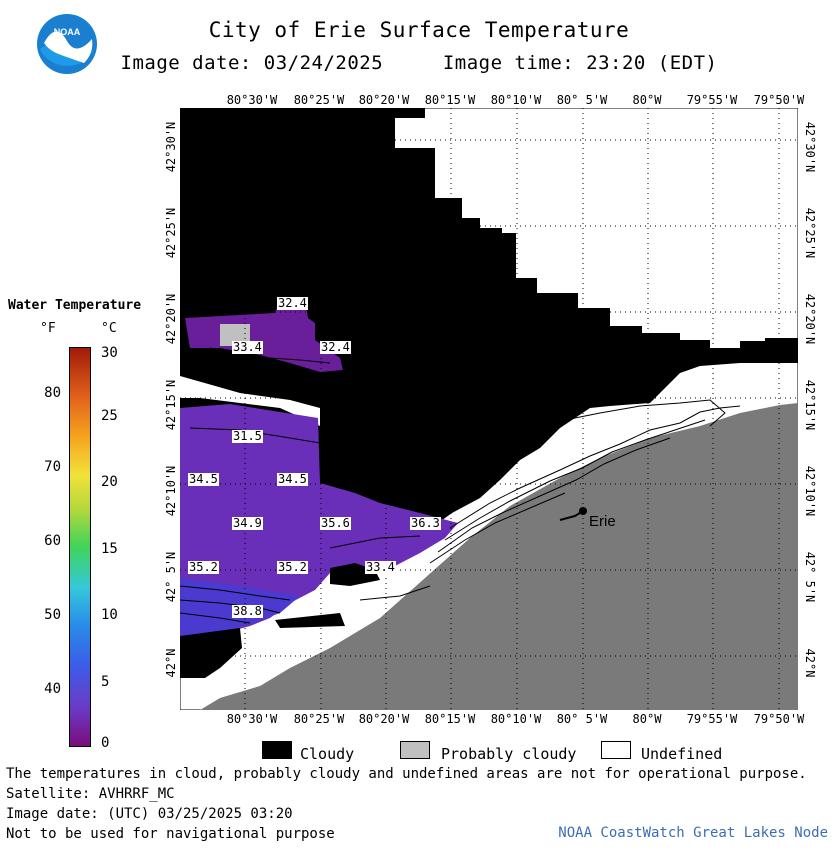  I want to click on probably-cloudy-region, so click(235, 335).